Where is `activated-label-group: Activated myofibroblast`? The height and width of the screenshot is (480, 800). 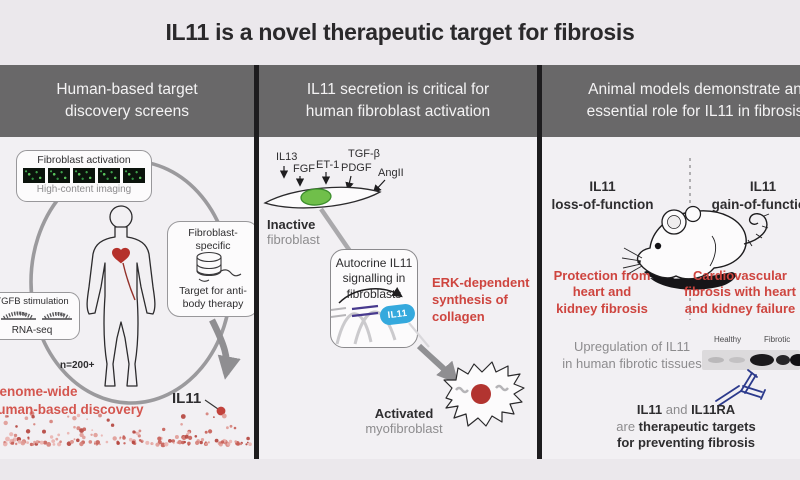 activated-label-group: Activated myofibroblast is located at coordinates (404, 421).